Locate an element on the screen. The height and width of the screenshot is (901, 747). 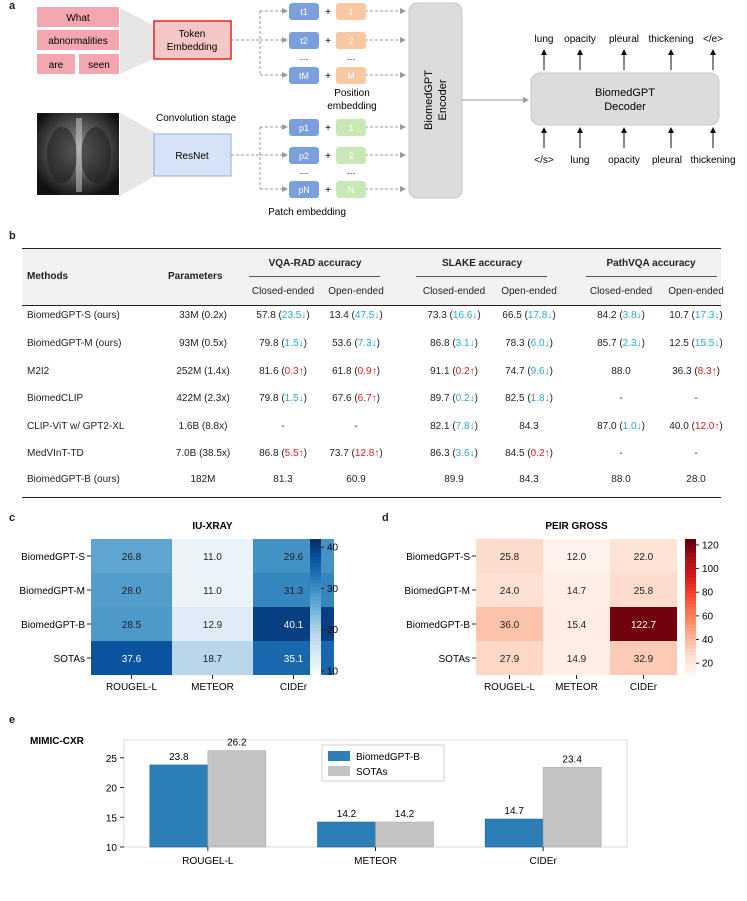
heatmap-cell-label: 25.8 is located at coordinates (510, 557).